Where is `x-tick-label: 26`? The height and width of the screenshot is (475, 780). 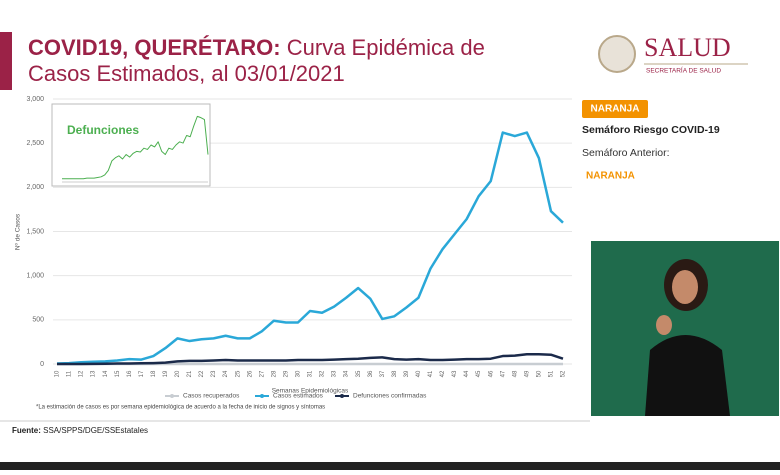 x-tick-label: 26 is located at coordinates (250, 373).